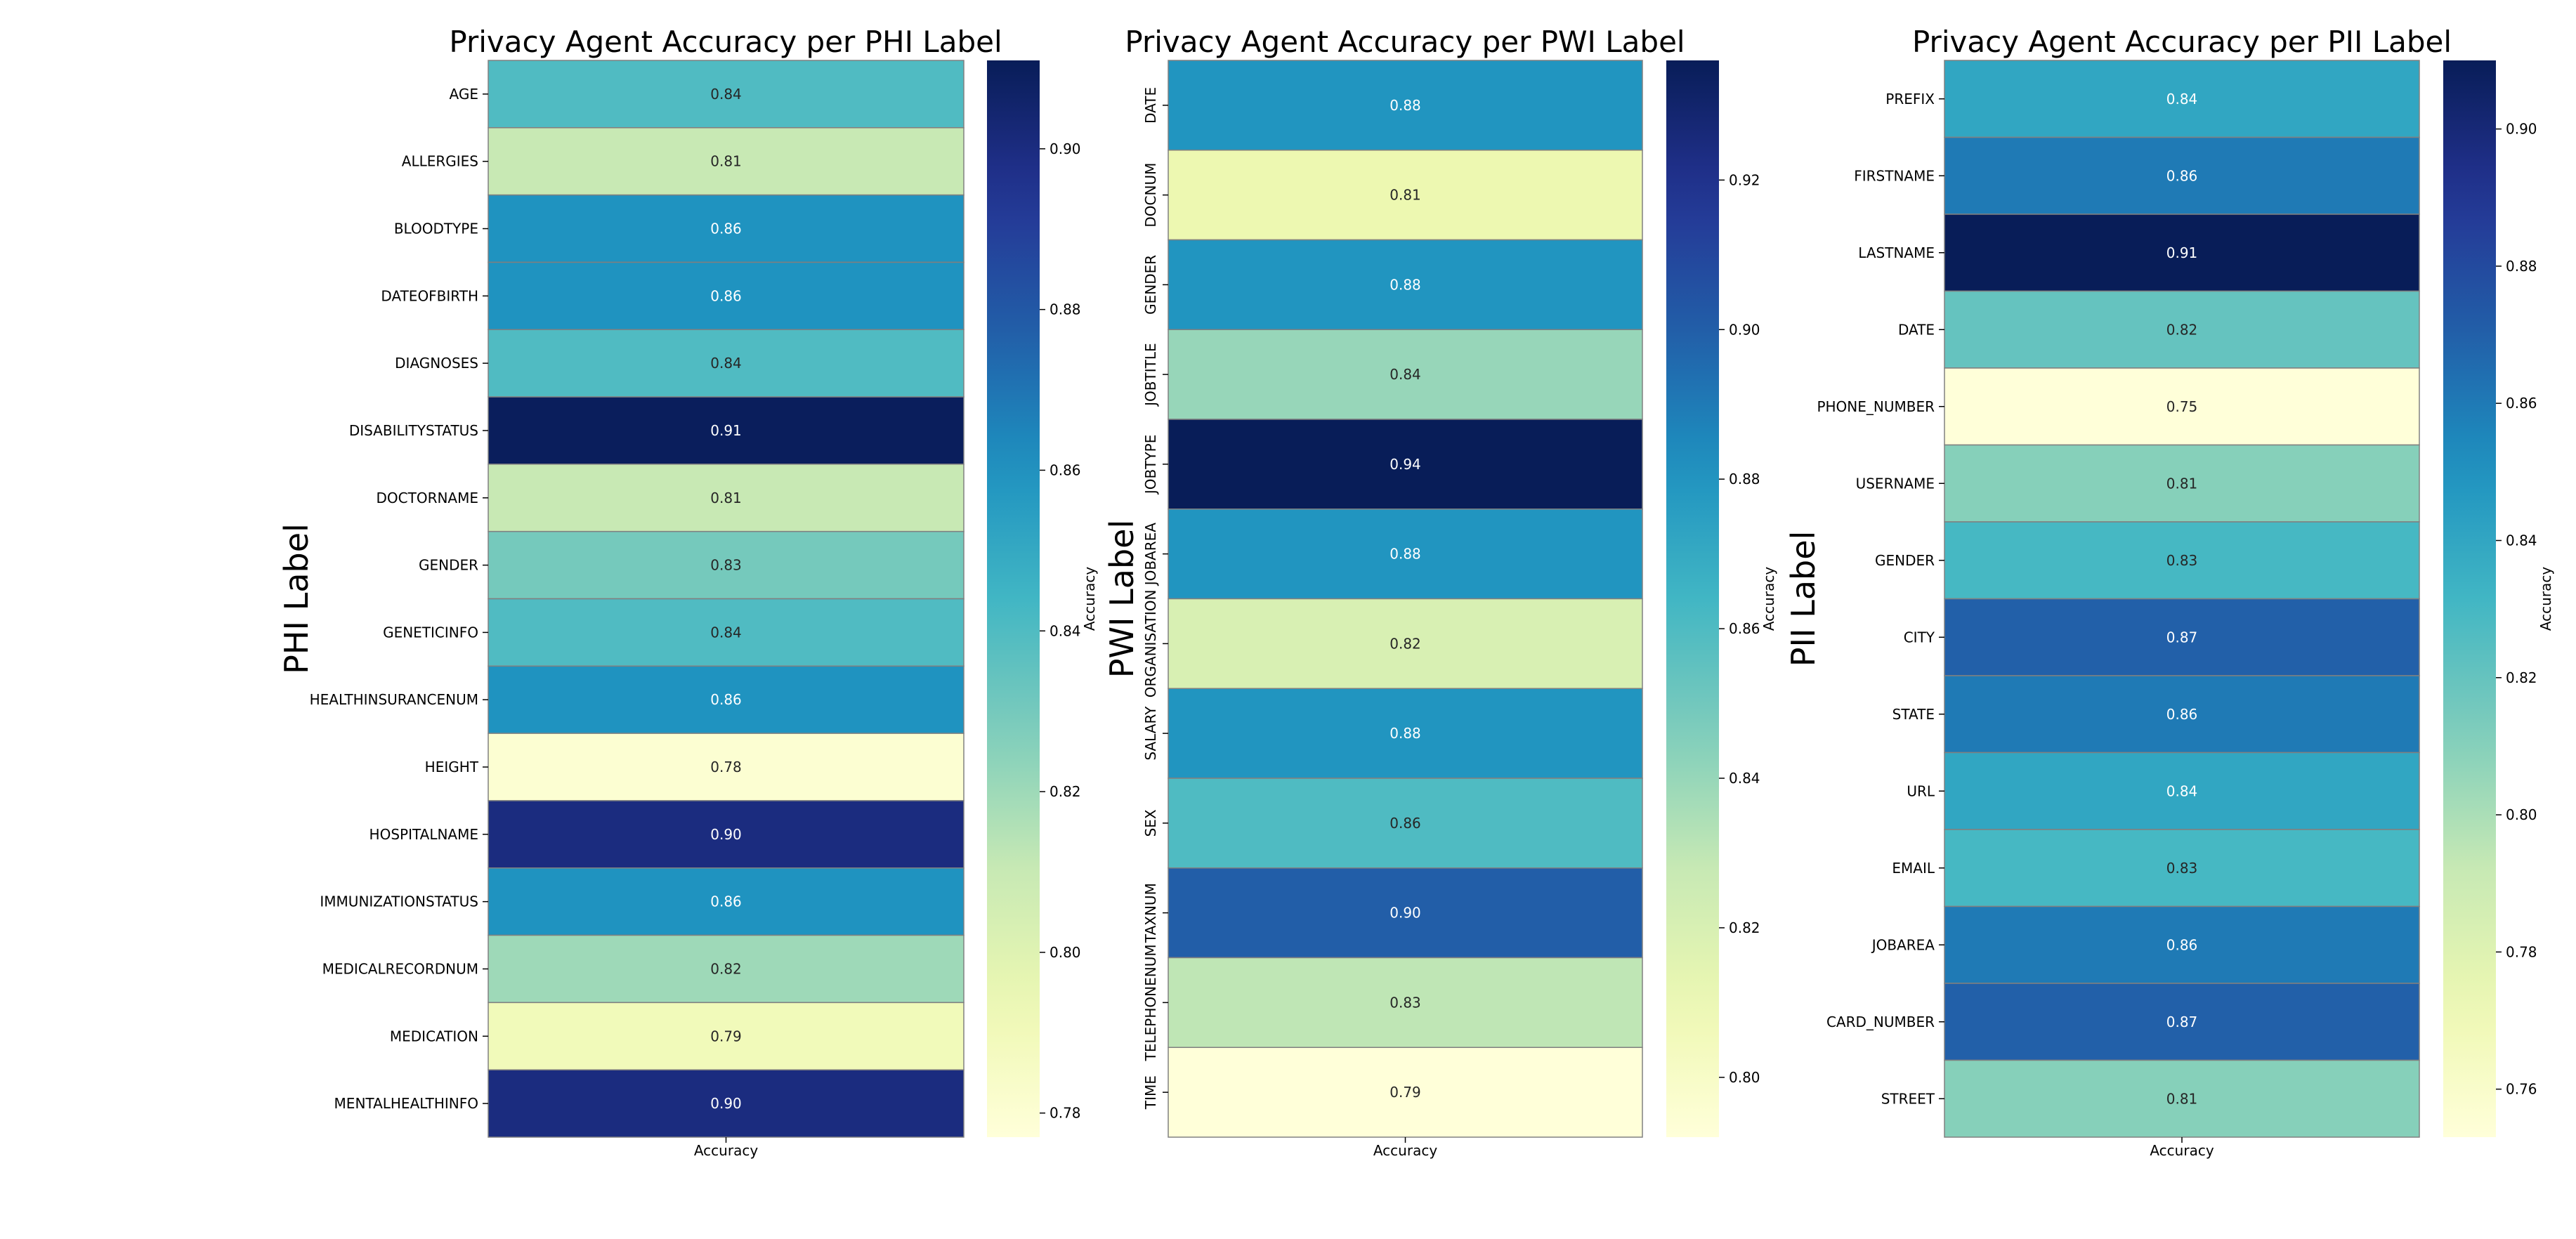  I want to click on heatmap-cell-time, so click(1405, 1092).